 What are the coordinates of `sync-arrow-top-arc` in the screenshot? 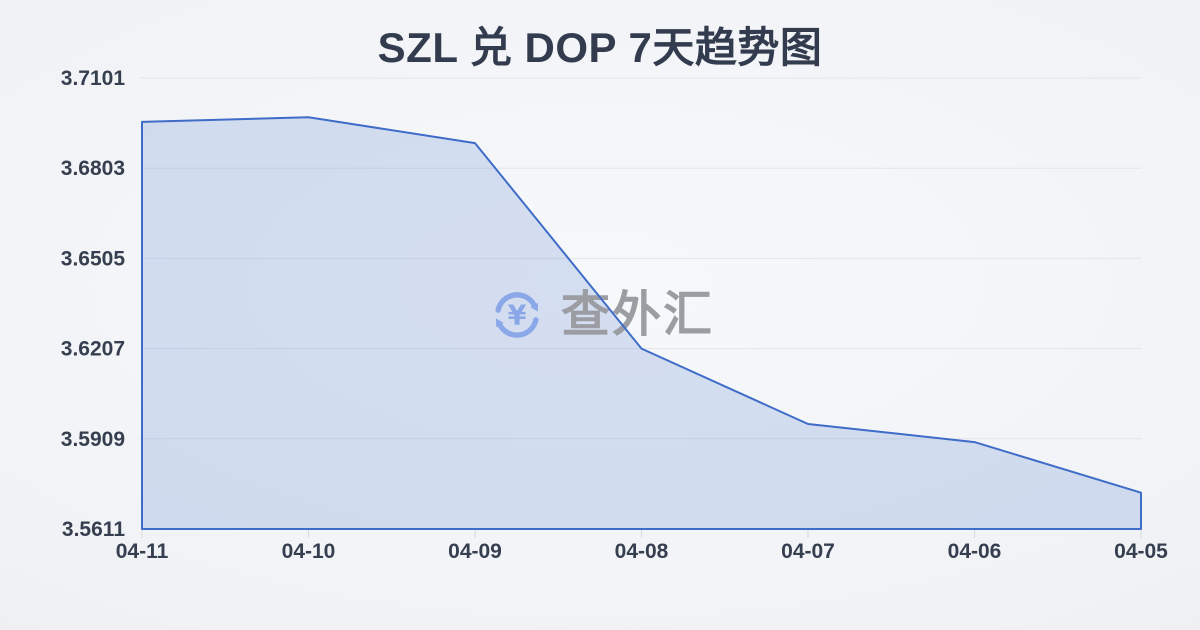 It's located at (516, 302).